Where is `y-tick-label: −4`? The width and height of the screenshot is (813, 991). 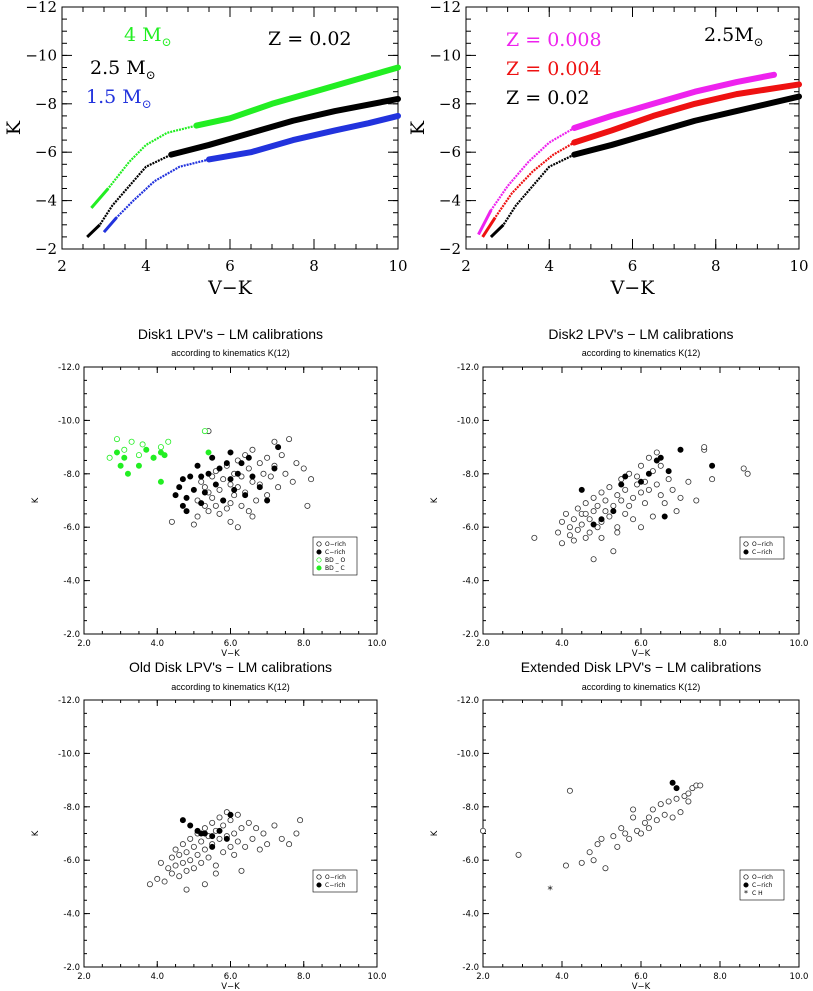 y-tick-label: −4 is located at coordinates (450, 201).